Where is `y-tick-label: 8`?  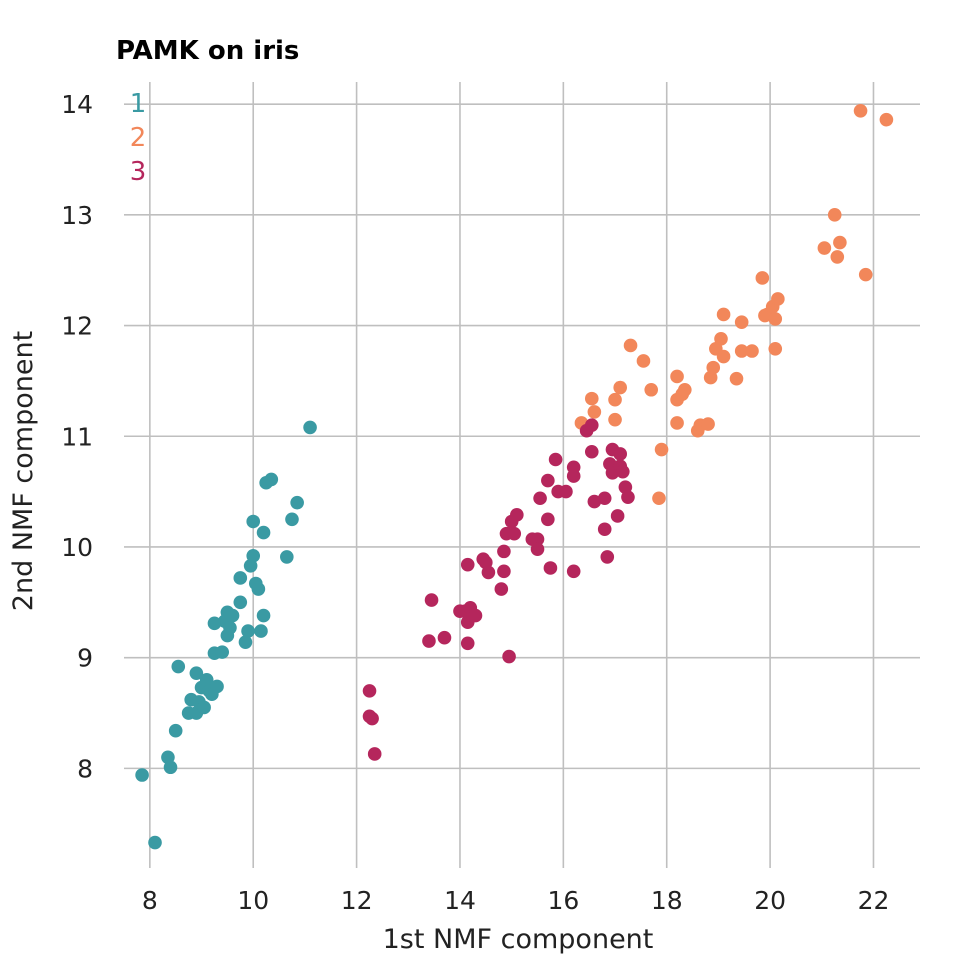
y-tick-label: 8 is located at coordinates (85, 768).